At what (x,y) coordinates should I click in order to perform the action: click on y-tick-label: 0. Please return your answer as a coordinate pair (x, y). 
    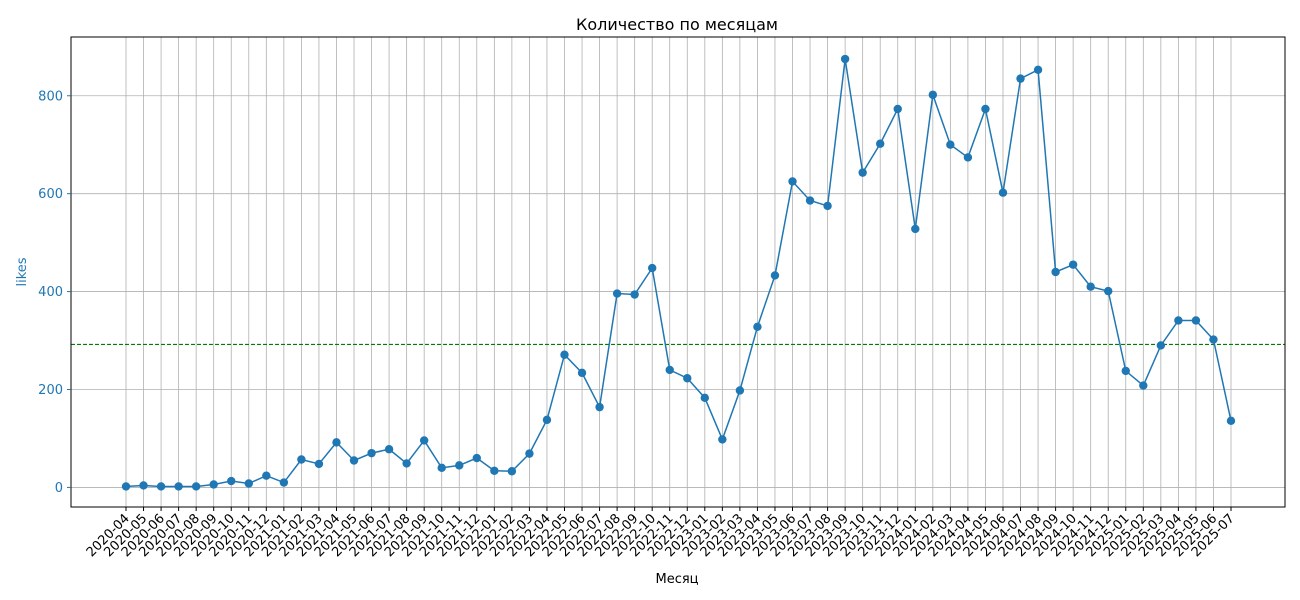
    Looking at the image, I should click on (59, 488).